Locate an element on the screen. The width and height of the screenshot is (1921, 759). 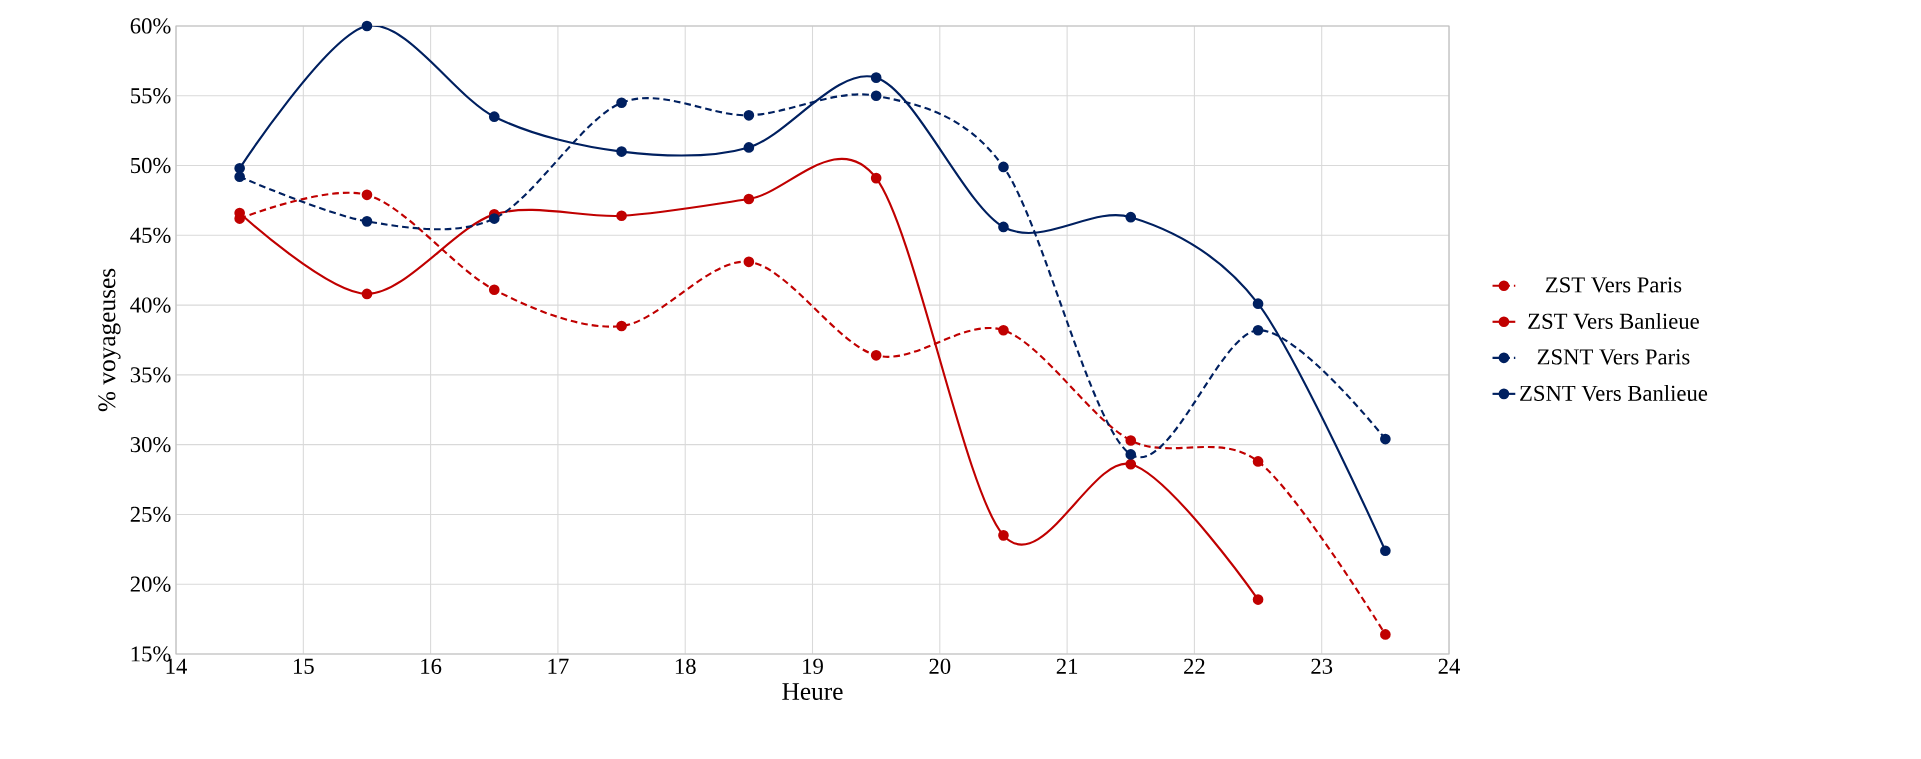
y-tick-label: 40% is located at coordinates (150, 305).